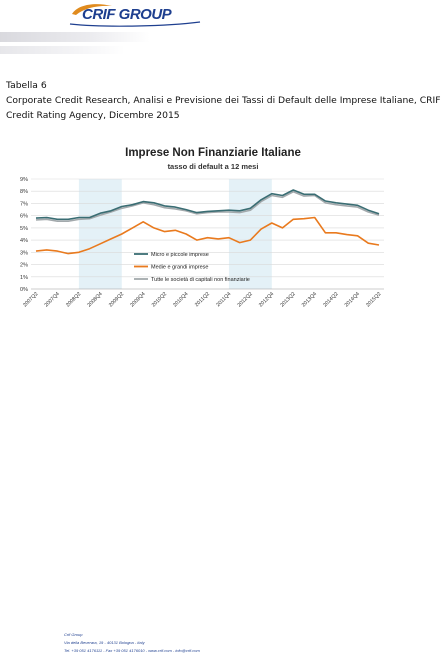 Image resolution: width=448 pixels, height=657 pixels. Describe the element at coordinates (73, 299) in the screenshot. I see `x-tick-label: 2008Q2` at that location.